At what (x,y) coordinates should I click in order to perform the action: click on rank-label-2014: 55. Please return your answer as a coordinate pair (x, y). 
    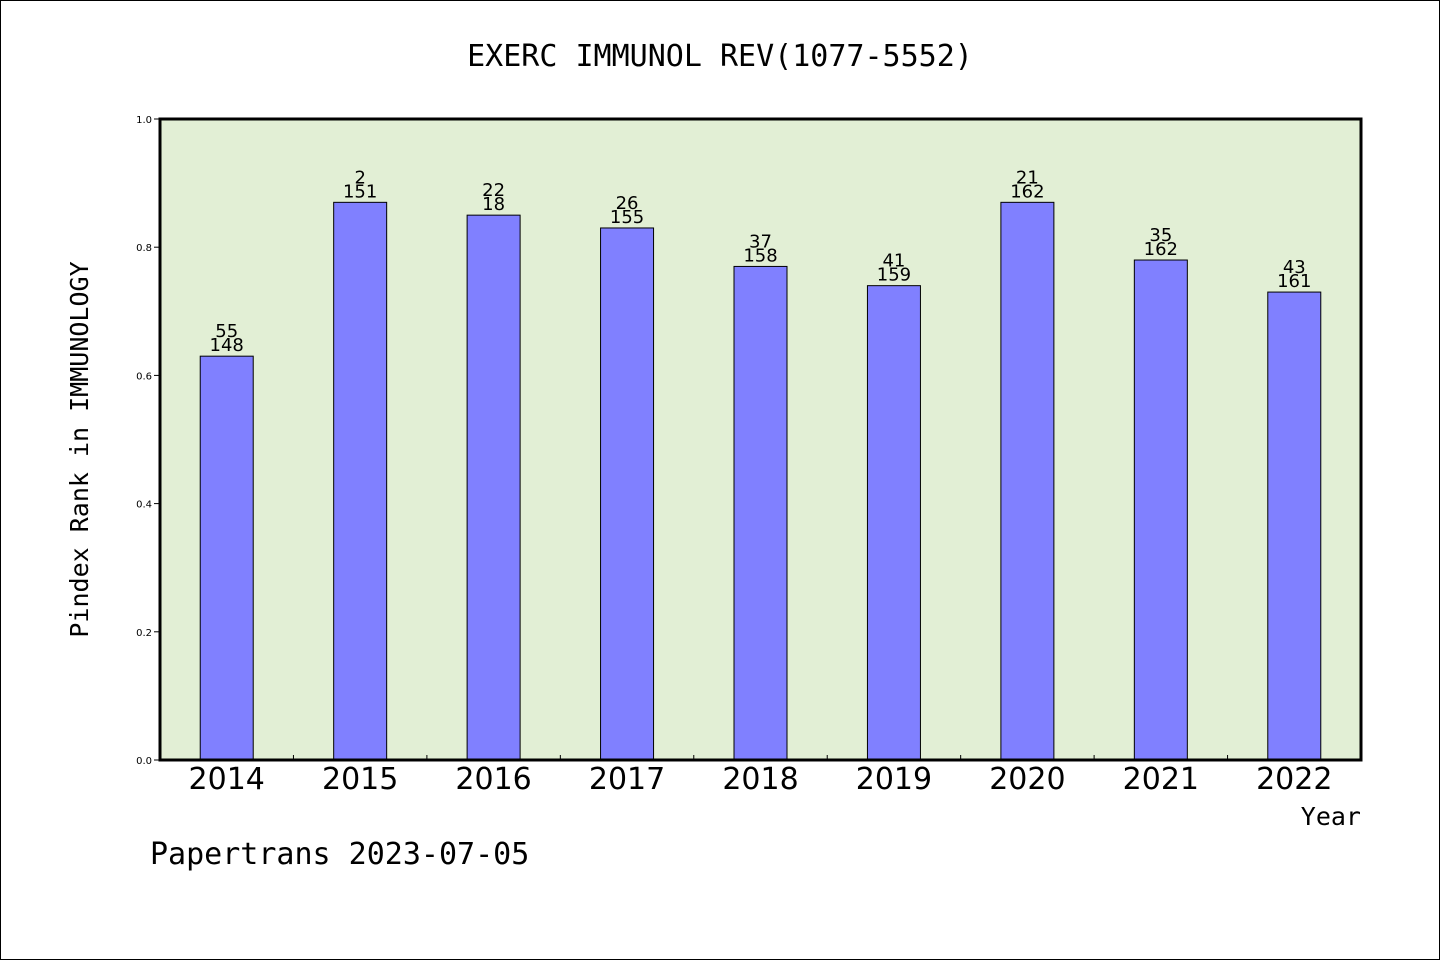
    Looking at the image, I should click on (226, 331).